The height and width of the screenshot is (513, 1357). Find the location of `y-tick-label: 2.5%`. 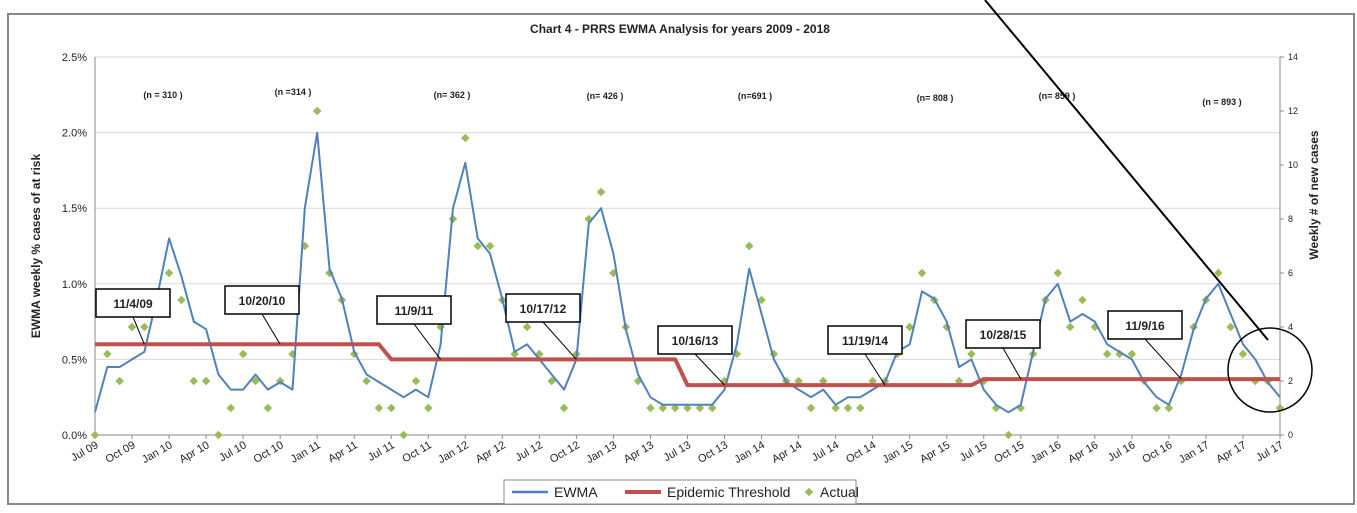

y-tick-label: 2.5% is located at coordinates (74, 58).